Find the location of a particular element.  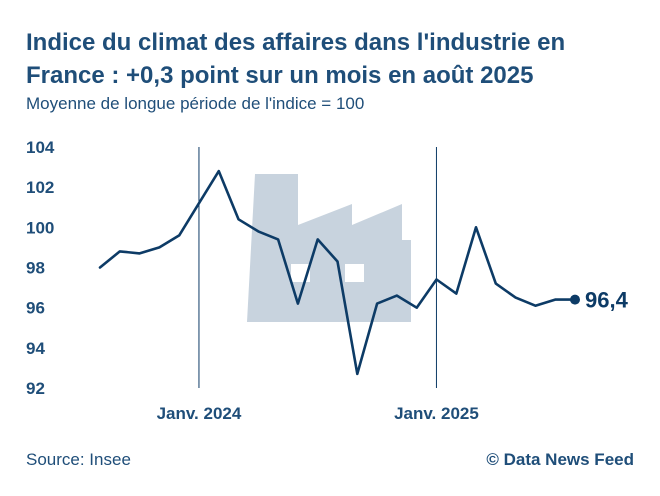

y-tick-label: 104 is located at coordinates (40, 147).